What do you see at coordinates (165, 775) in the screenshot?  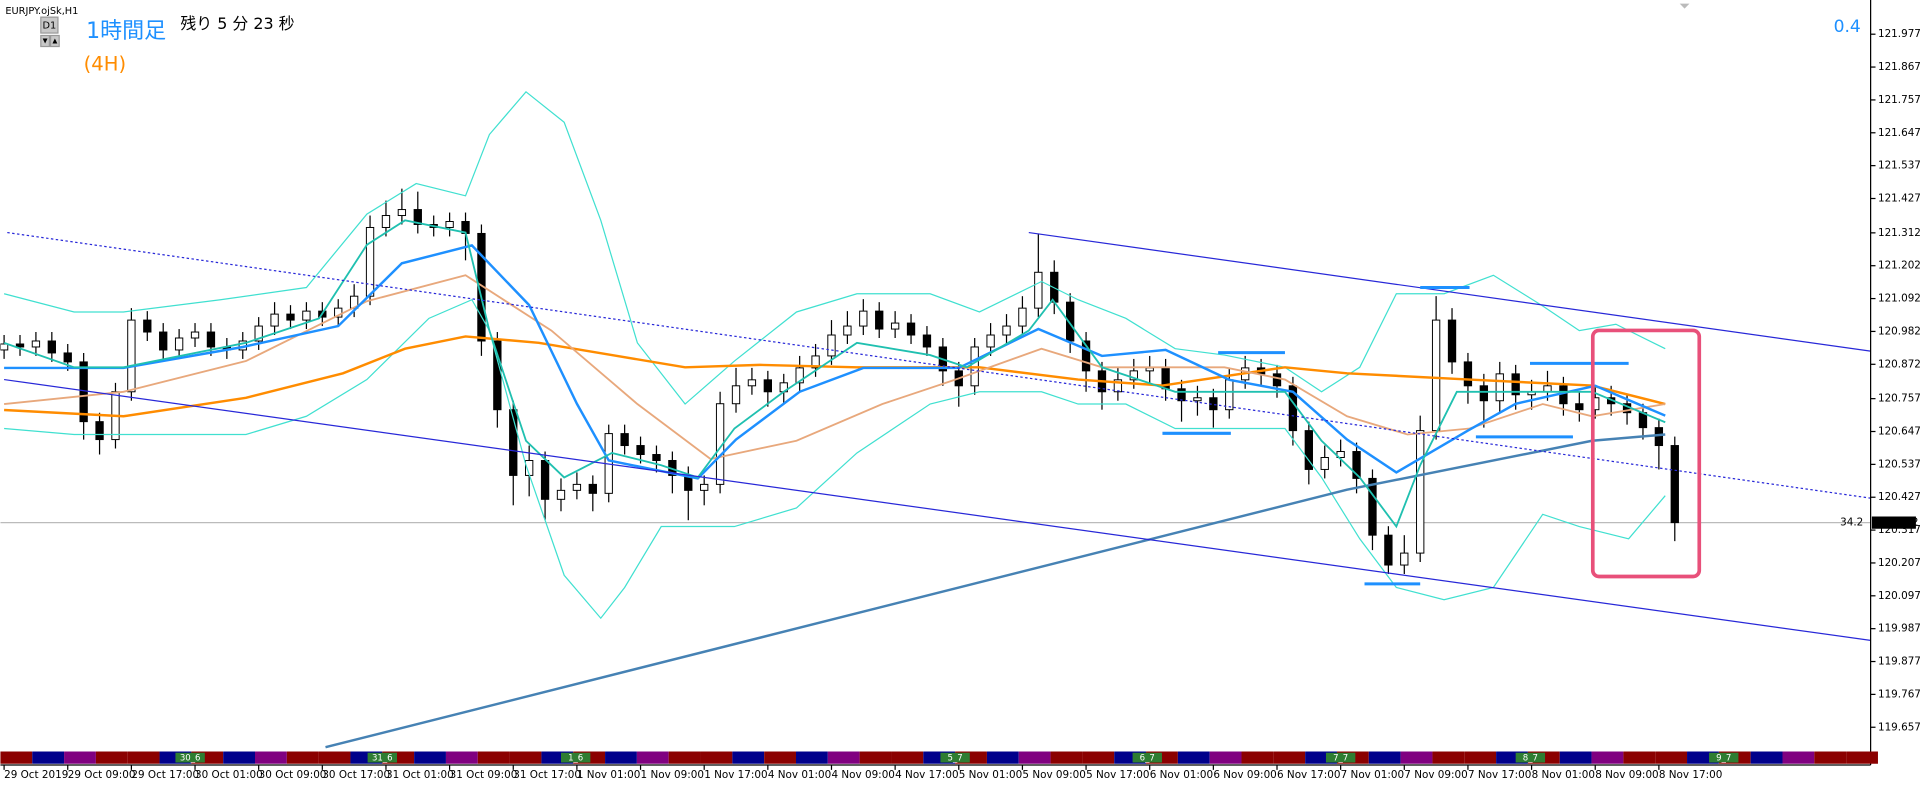 I see `x-tick-label: 29 Oct 17:00` at bounding box center [165, 775].